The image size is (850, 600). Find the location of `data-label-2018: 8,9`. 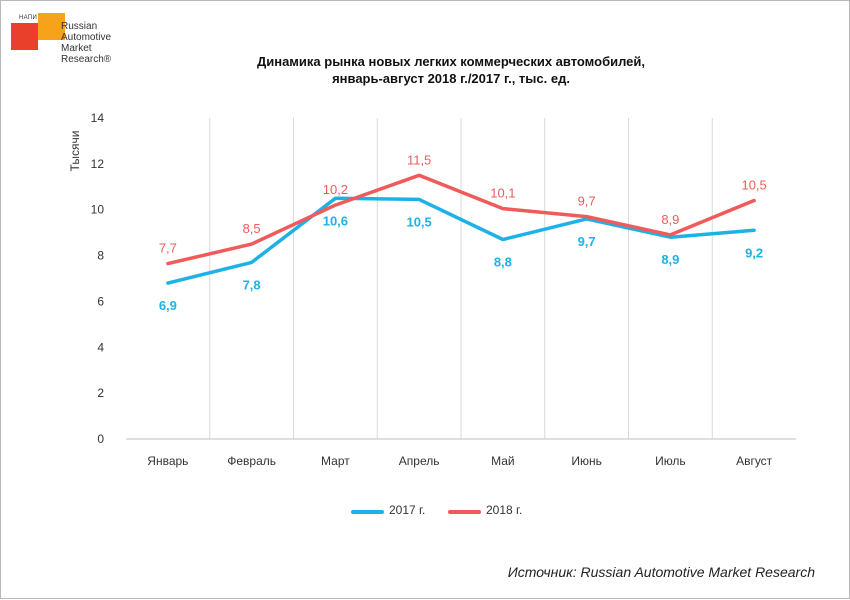

data-label-2018: 8,9 is located at coordinates (670, 219).